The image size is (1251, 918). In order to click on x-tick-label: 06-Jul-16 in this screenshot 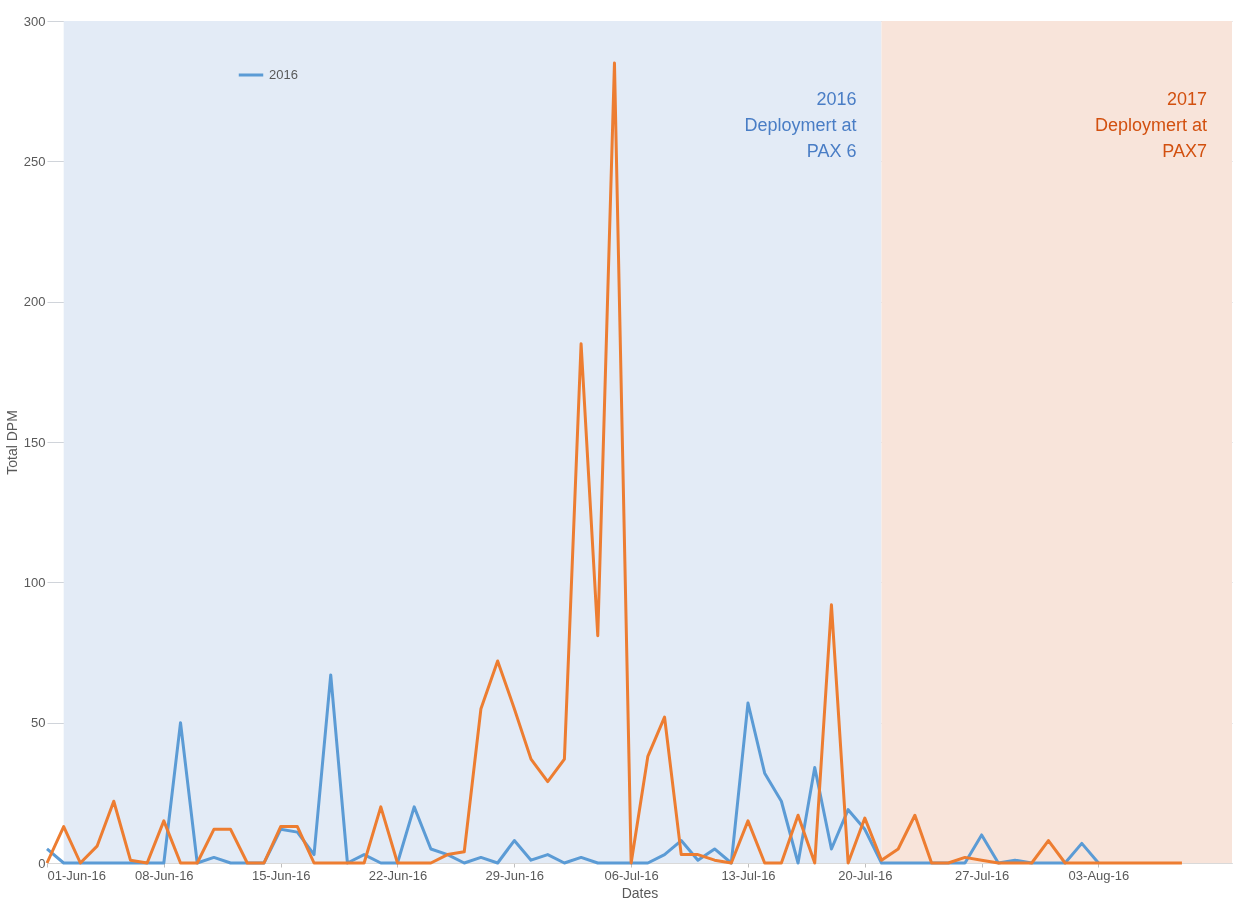, I will do `click(631, 875)`.